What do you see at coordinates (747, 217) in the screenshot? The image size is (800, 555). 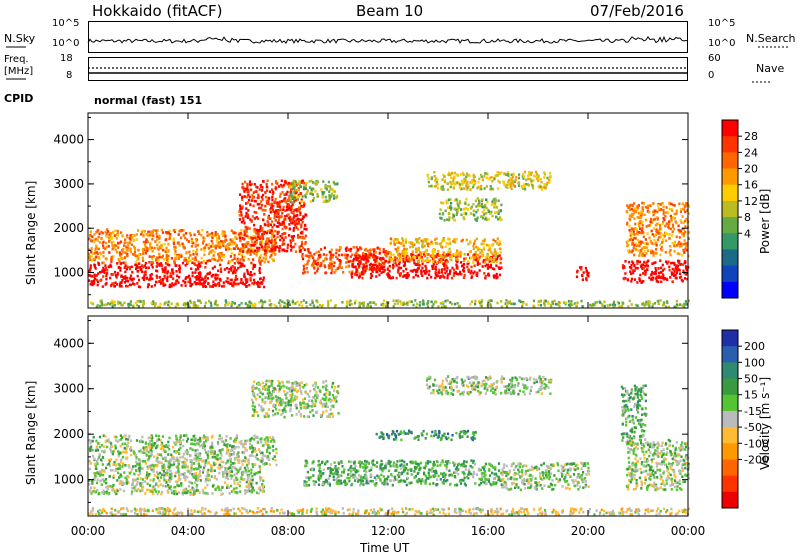 I see `power-colorbar-tick-label: 8` at bounding box center [747, 217].